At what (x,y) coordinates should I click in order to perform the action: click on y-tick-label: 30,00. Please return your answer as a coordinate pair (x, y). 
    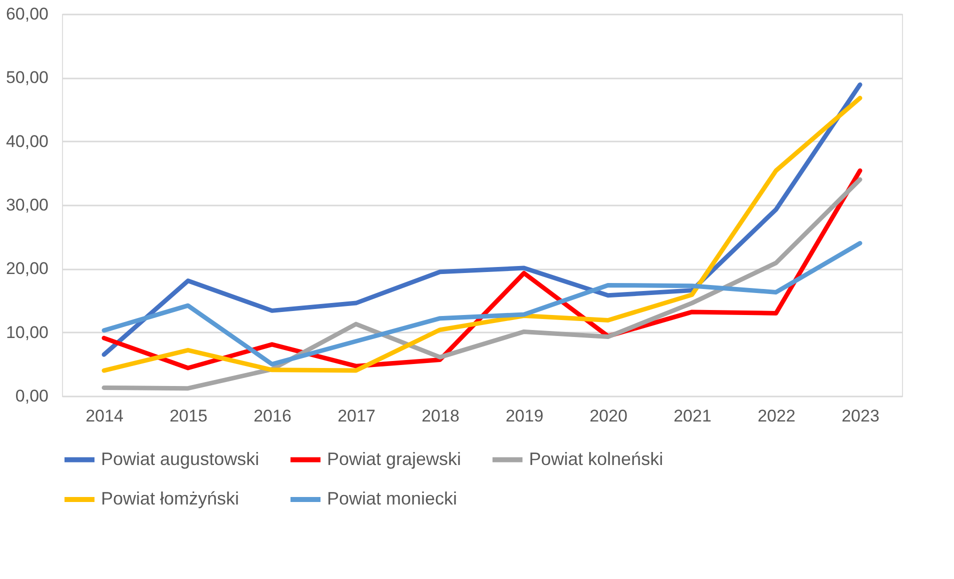
    Looking at the image, I should click on (27, 205).